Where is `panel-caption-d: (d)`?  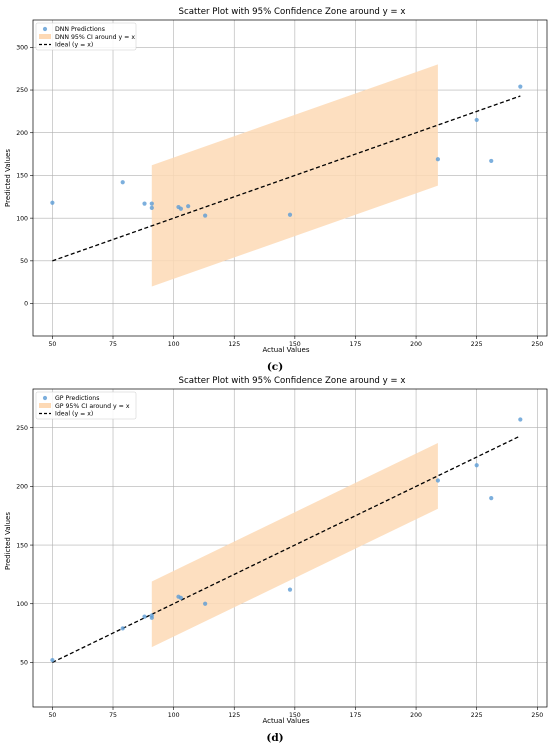
panel-caption-d: (d) is located at coordinates (274, 738).